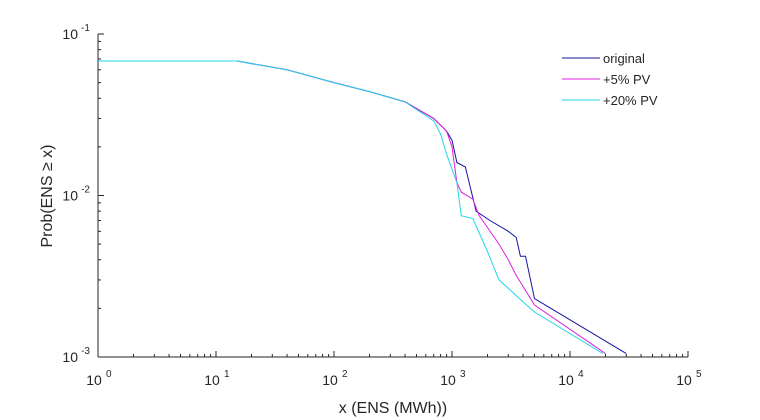  I want to click on x-tick-exponent: 4, so click(581, 374).